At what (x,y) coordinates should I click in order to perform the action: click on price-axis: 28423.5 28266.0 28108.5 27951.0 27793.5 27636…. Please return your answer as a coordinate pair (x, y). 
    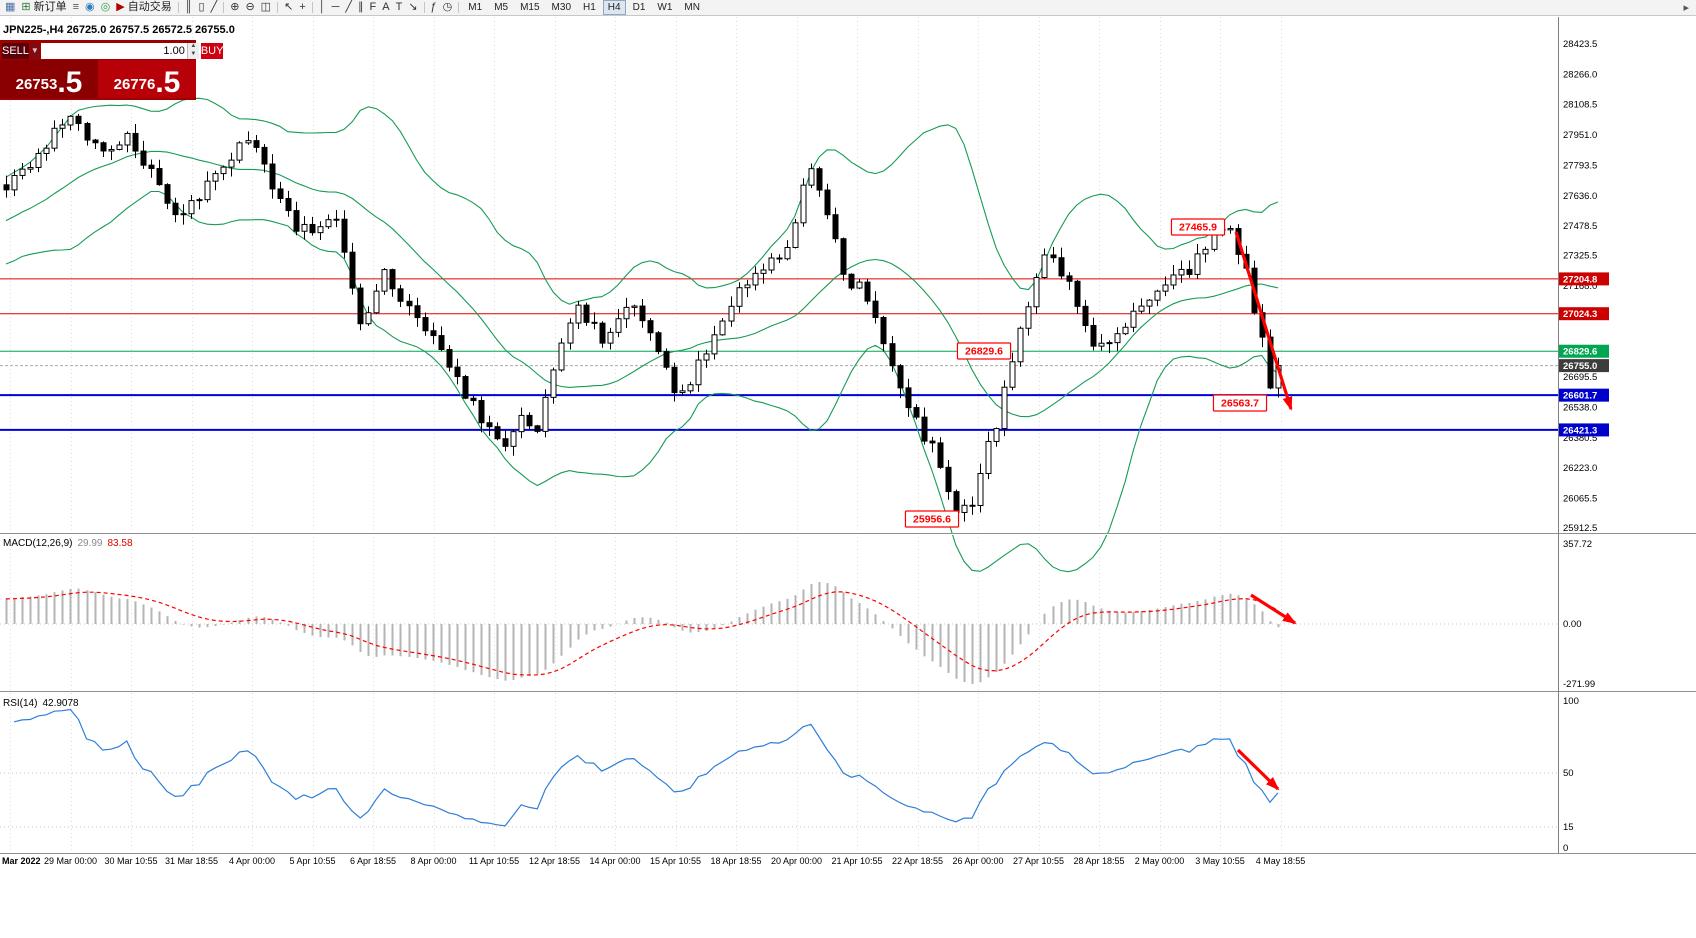
    Looking at the image, I should click on (1584, 286).